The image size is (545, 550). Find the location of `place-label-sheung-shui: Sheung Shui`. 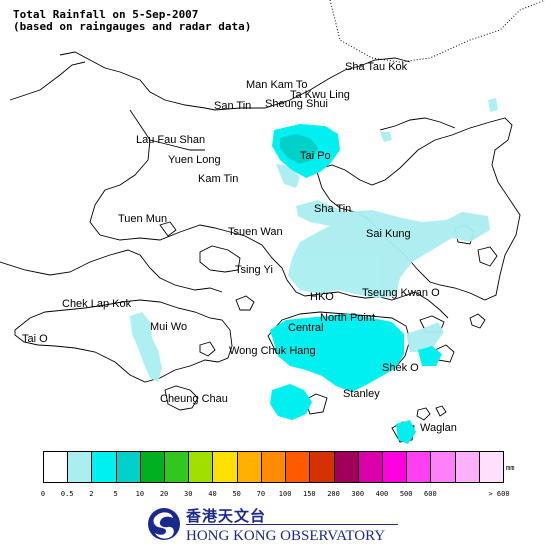

place-label-sheung-shui: Sheung Shui is located at coordinates (296, 104).